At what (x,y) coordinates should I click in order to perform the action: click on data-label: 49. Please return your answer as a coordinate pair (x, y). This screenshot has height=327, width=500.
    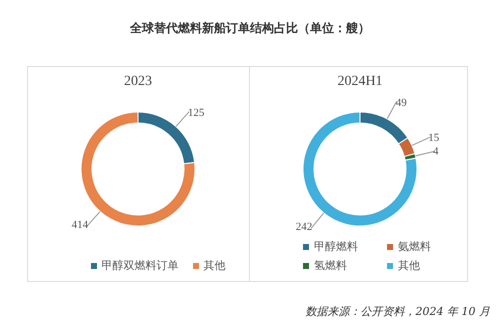
    Looking at the image, I should click on (402, 103).